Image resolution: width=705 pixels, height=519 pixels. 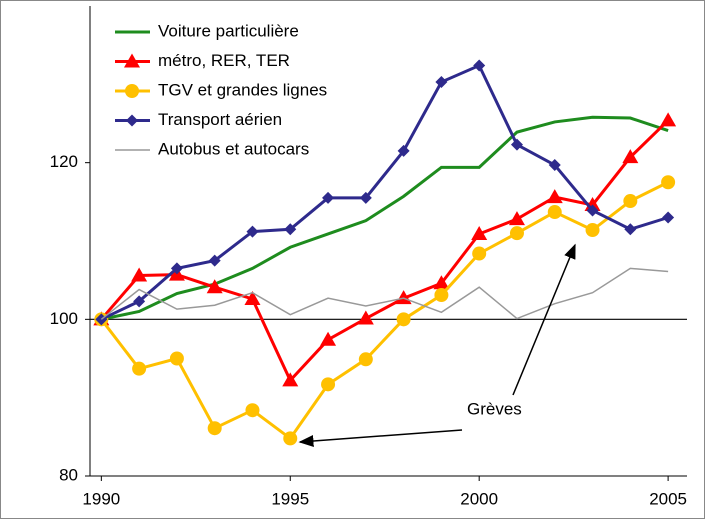 I want to click on y-tick-label: 100, so click(x=64, y=318).